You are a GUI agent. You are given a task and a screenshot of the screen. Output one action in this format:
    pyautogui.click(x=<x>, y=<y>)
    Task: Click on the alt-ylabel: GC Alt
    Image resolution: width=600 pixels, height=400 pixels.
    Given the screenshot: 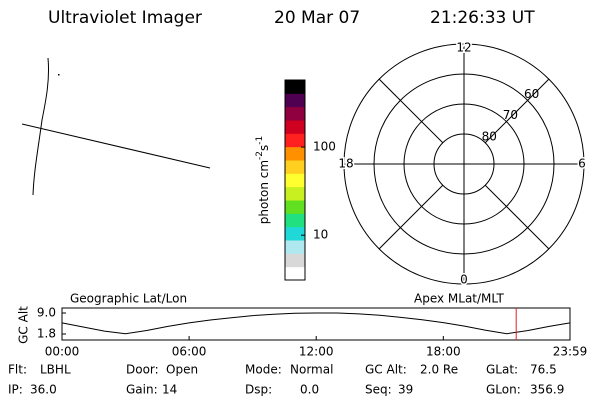 What is the action you would take?
    pyautogui.click(x=24, y=325)
    